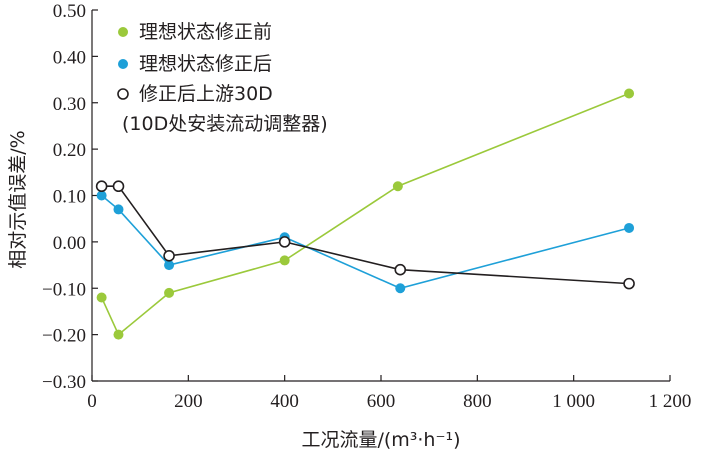  What do you see at coordinates (225, 124) in the screenshot?
I see `legend-label-line2: (10D处安装流动调整器)` at bounding box center [225, 124].